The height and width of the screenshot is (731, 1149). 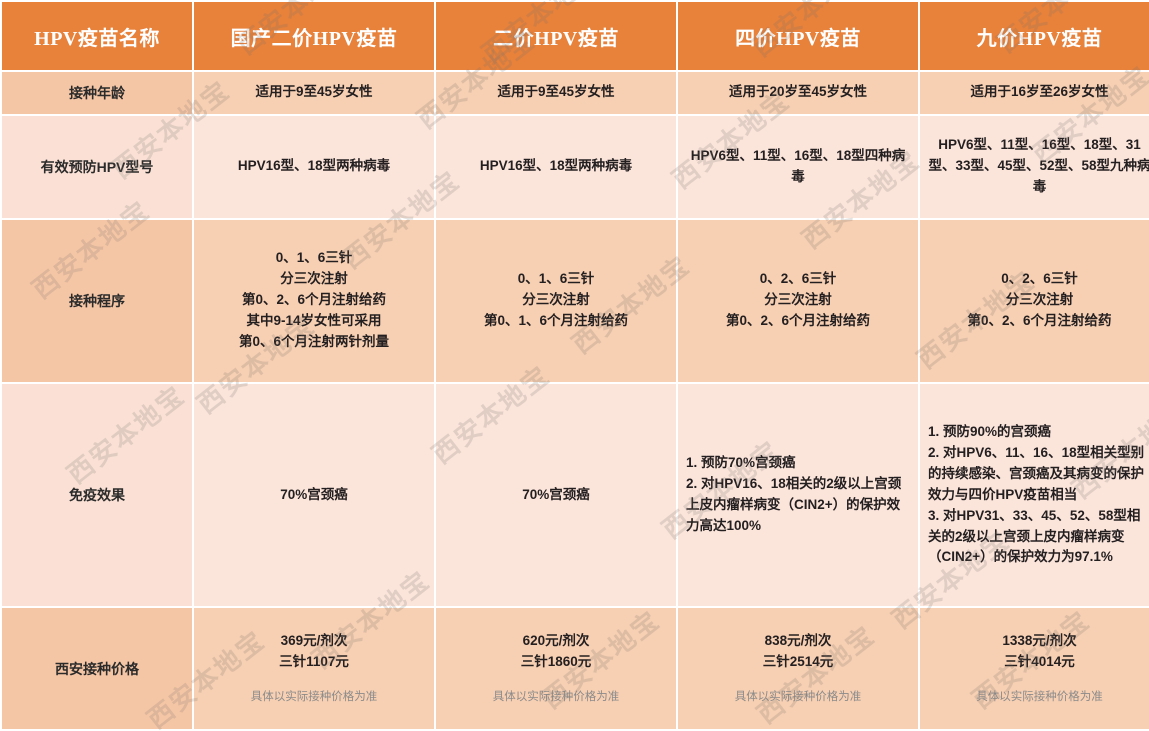 I want to click on header-row-label: HPV疫苗名称, so click(x=97, y=36).